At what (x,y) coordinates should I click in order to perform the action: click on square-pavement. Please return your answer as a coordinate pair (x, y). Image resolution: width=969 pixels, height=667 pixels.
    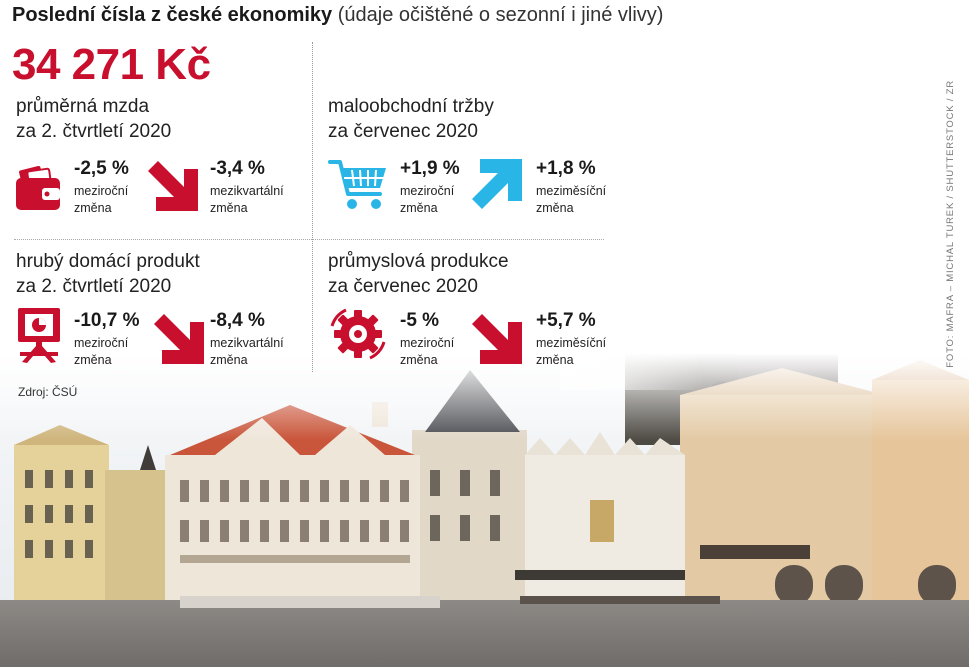
    Looking at the image, I should click on (484, 633).